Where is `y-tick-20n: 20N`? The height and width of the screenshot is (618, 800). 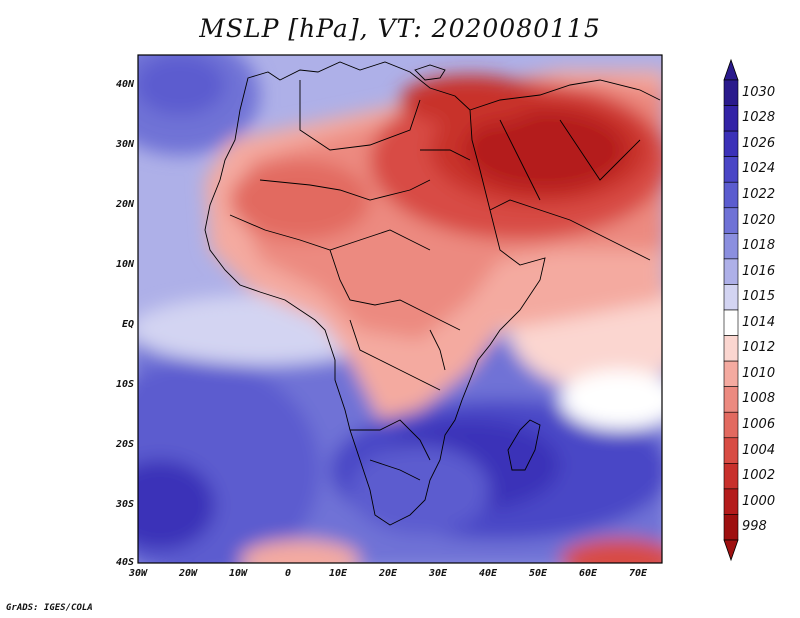 y-tick-20n: 20N is located at coordinates (124, 204).